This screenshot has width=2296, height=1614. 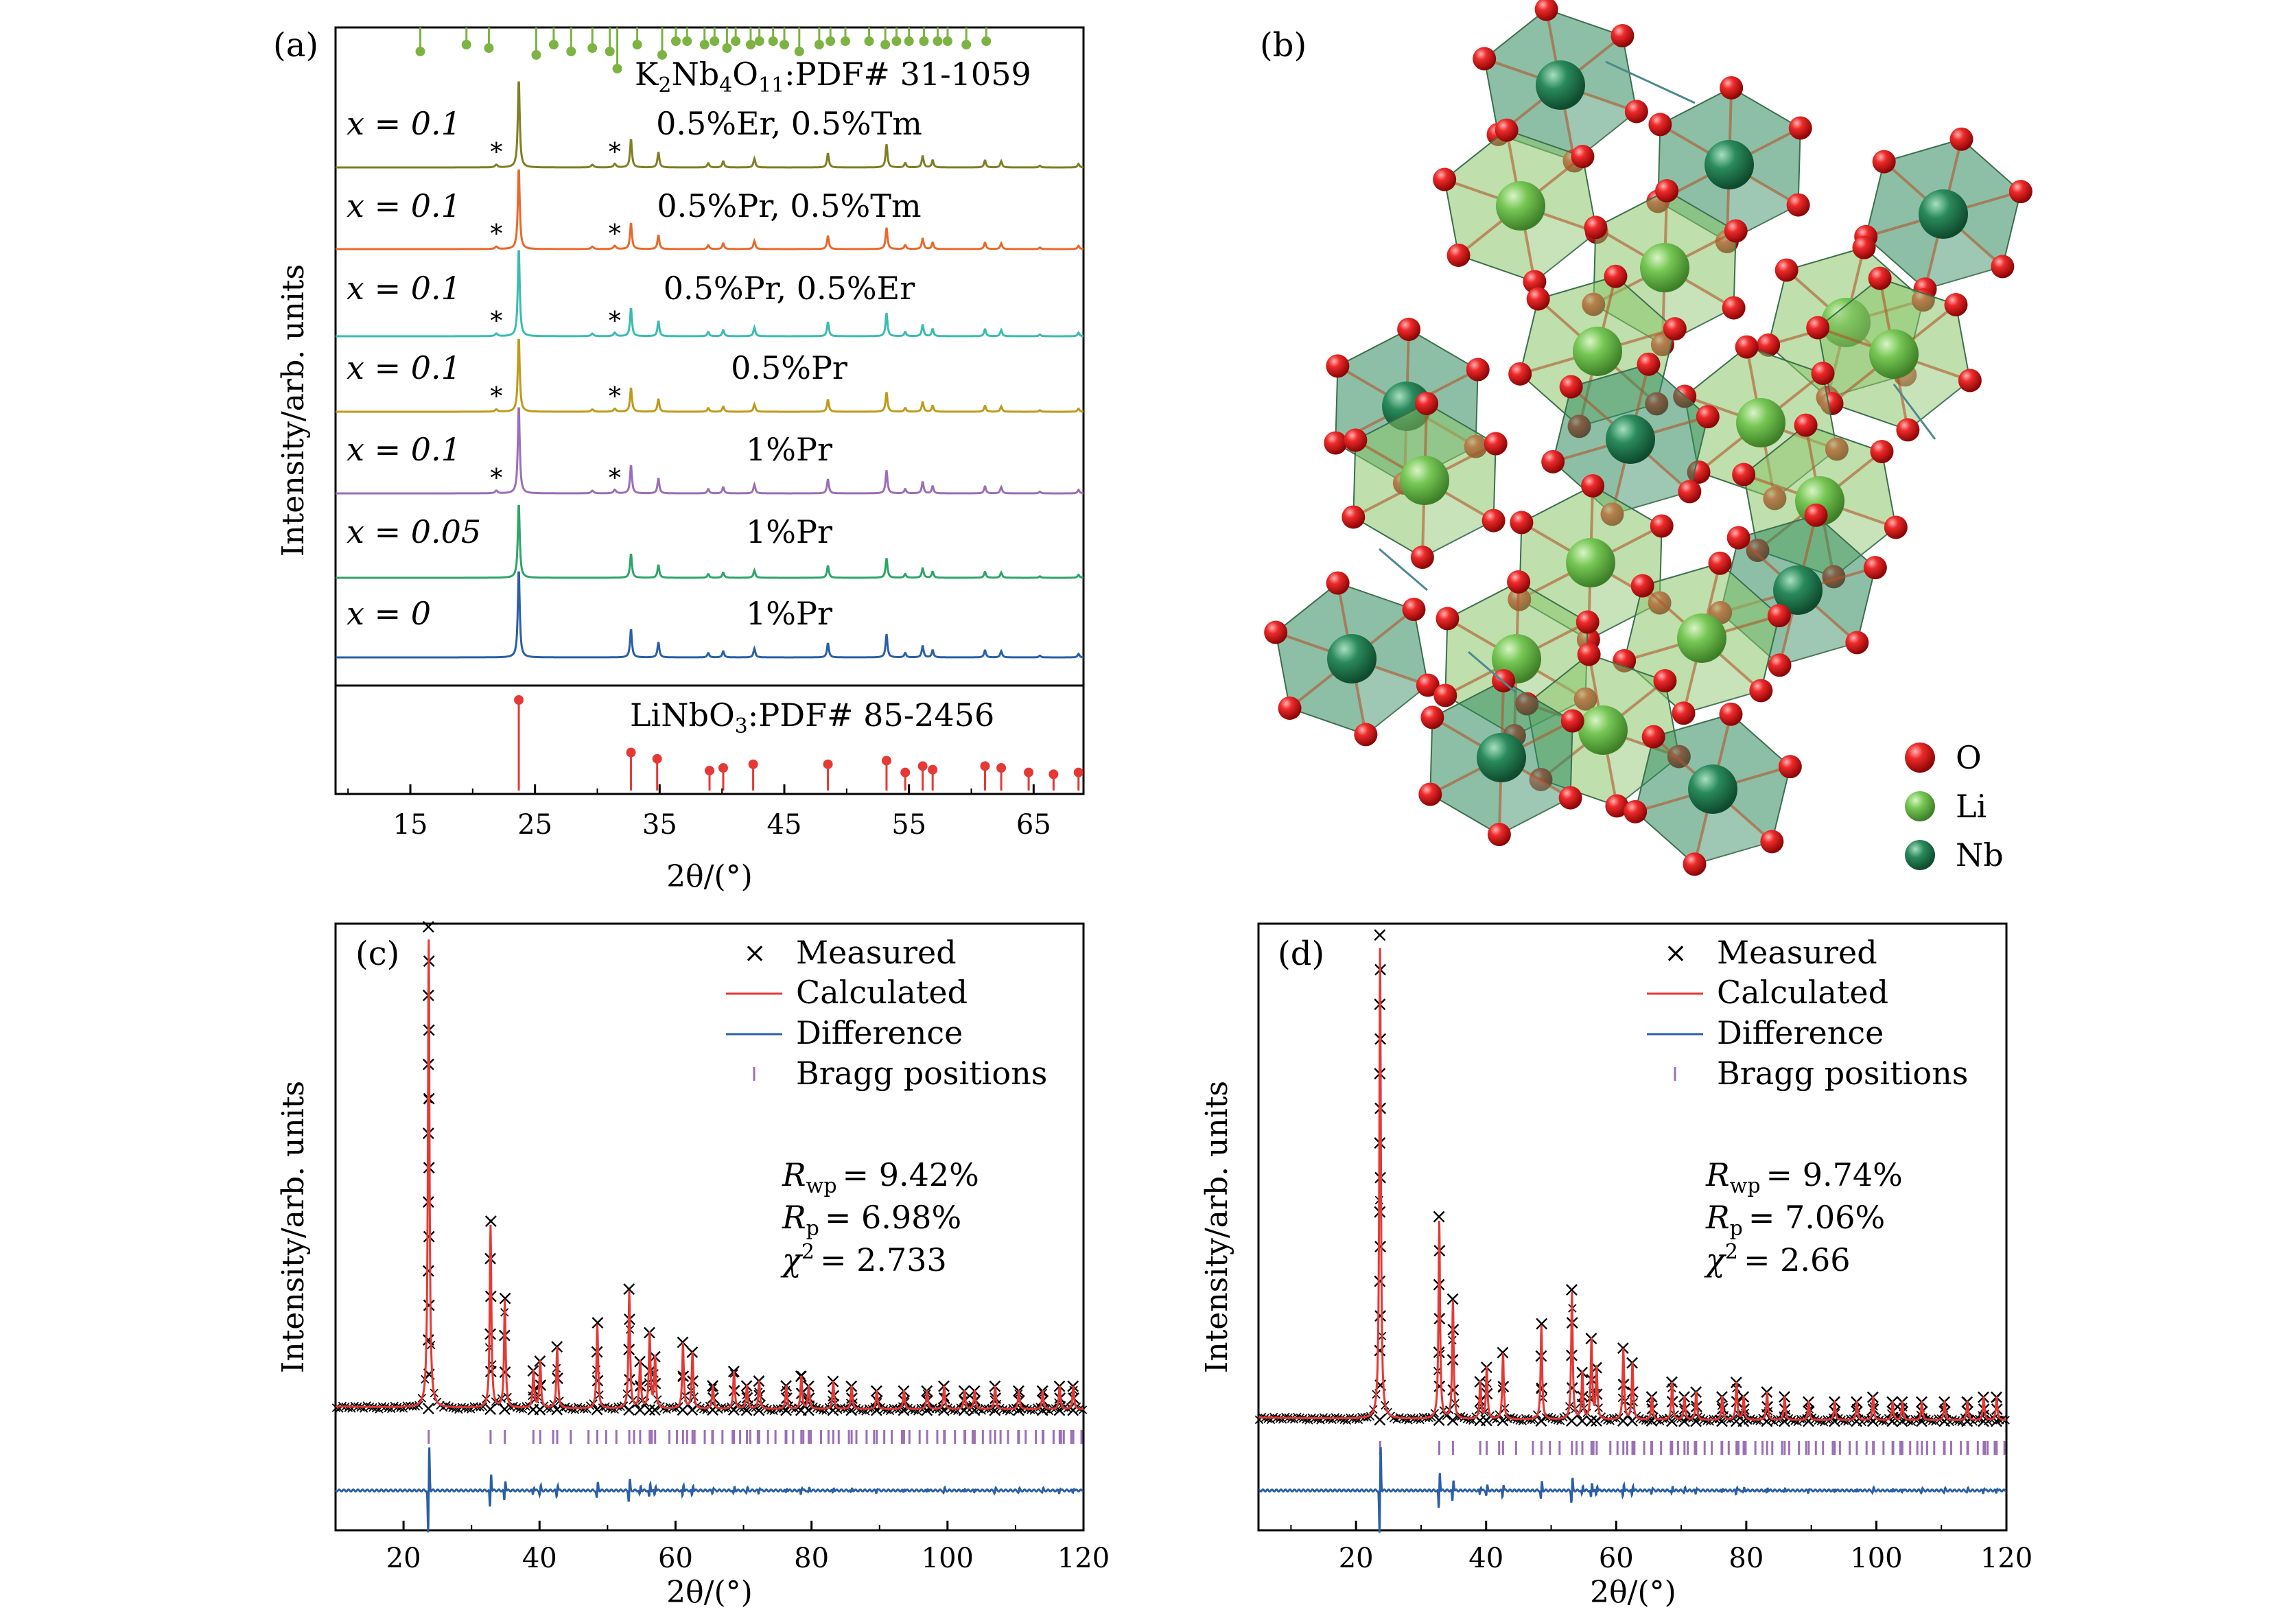 What do you see at coordinates (659, 825) in the screenshot?
I see `panel-a-x-tick-label: 35` at bounding box center [659, 825].